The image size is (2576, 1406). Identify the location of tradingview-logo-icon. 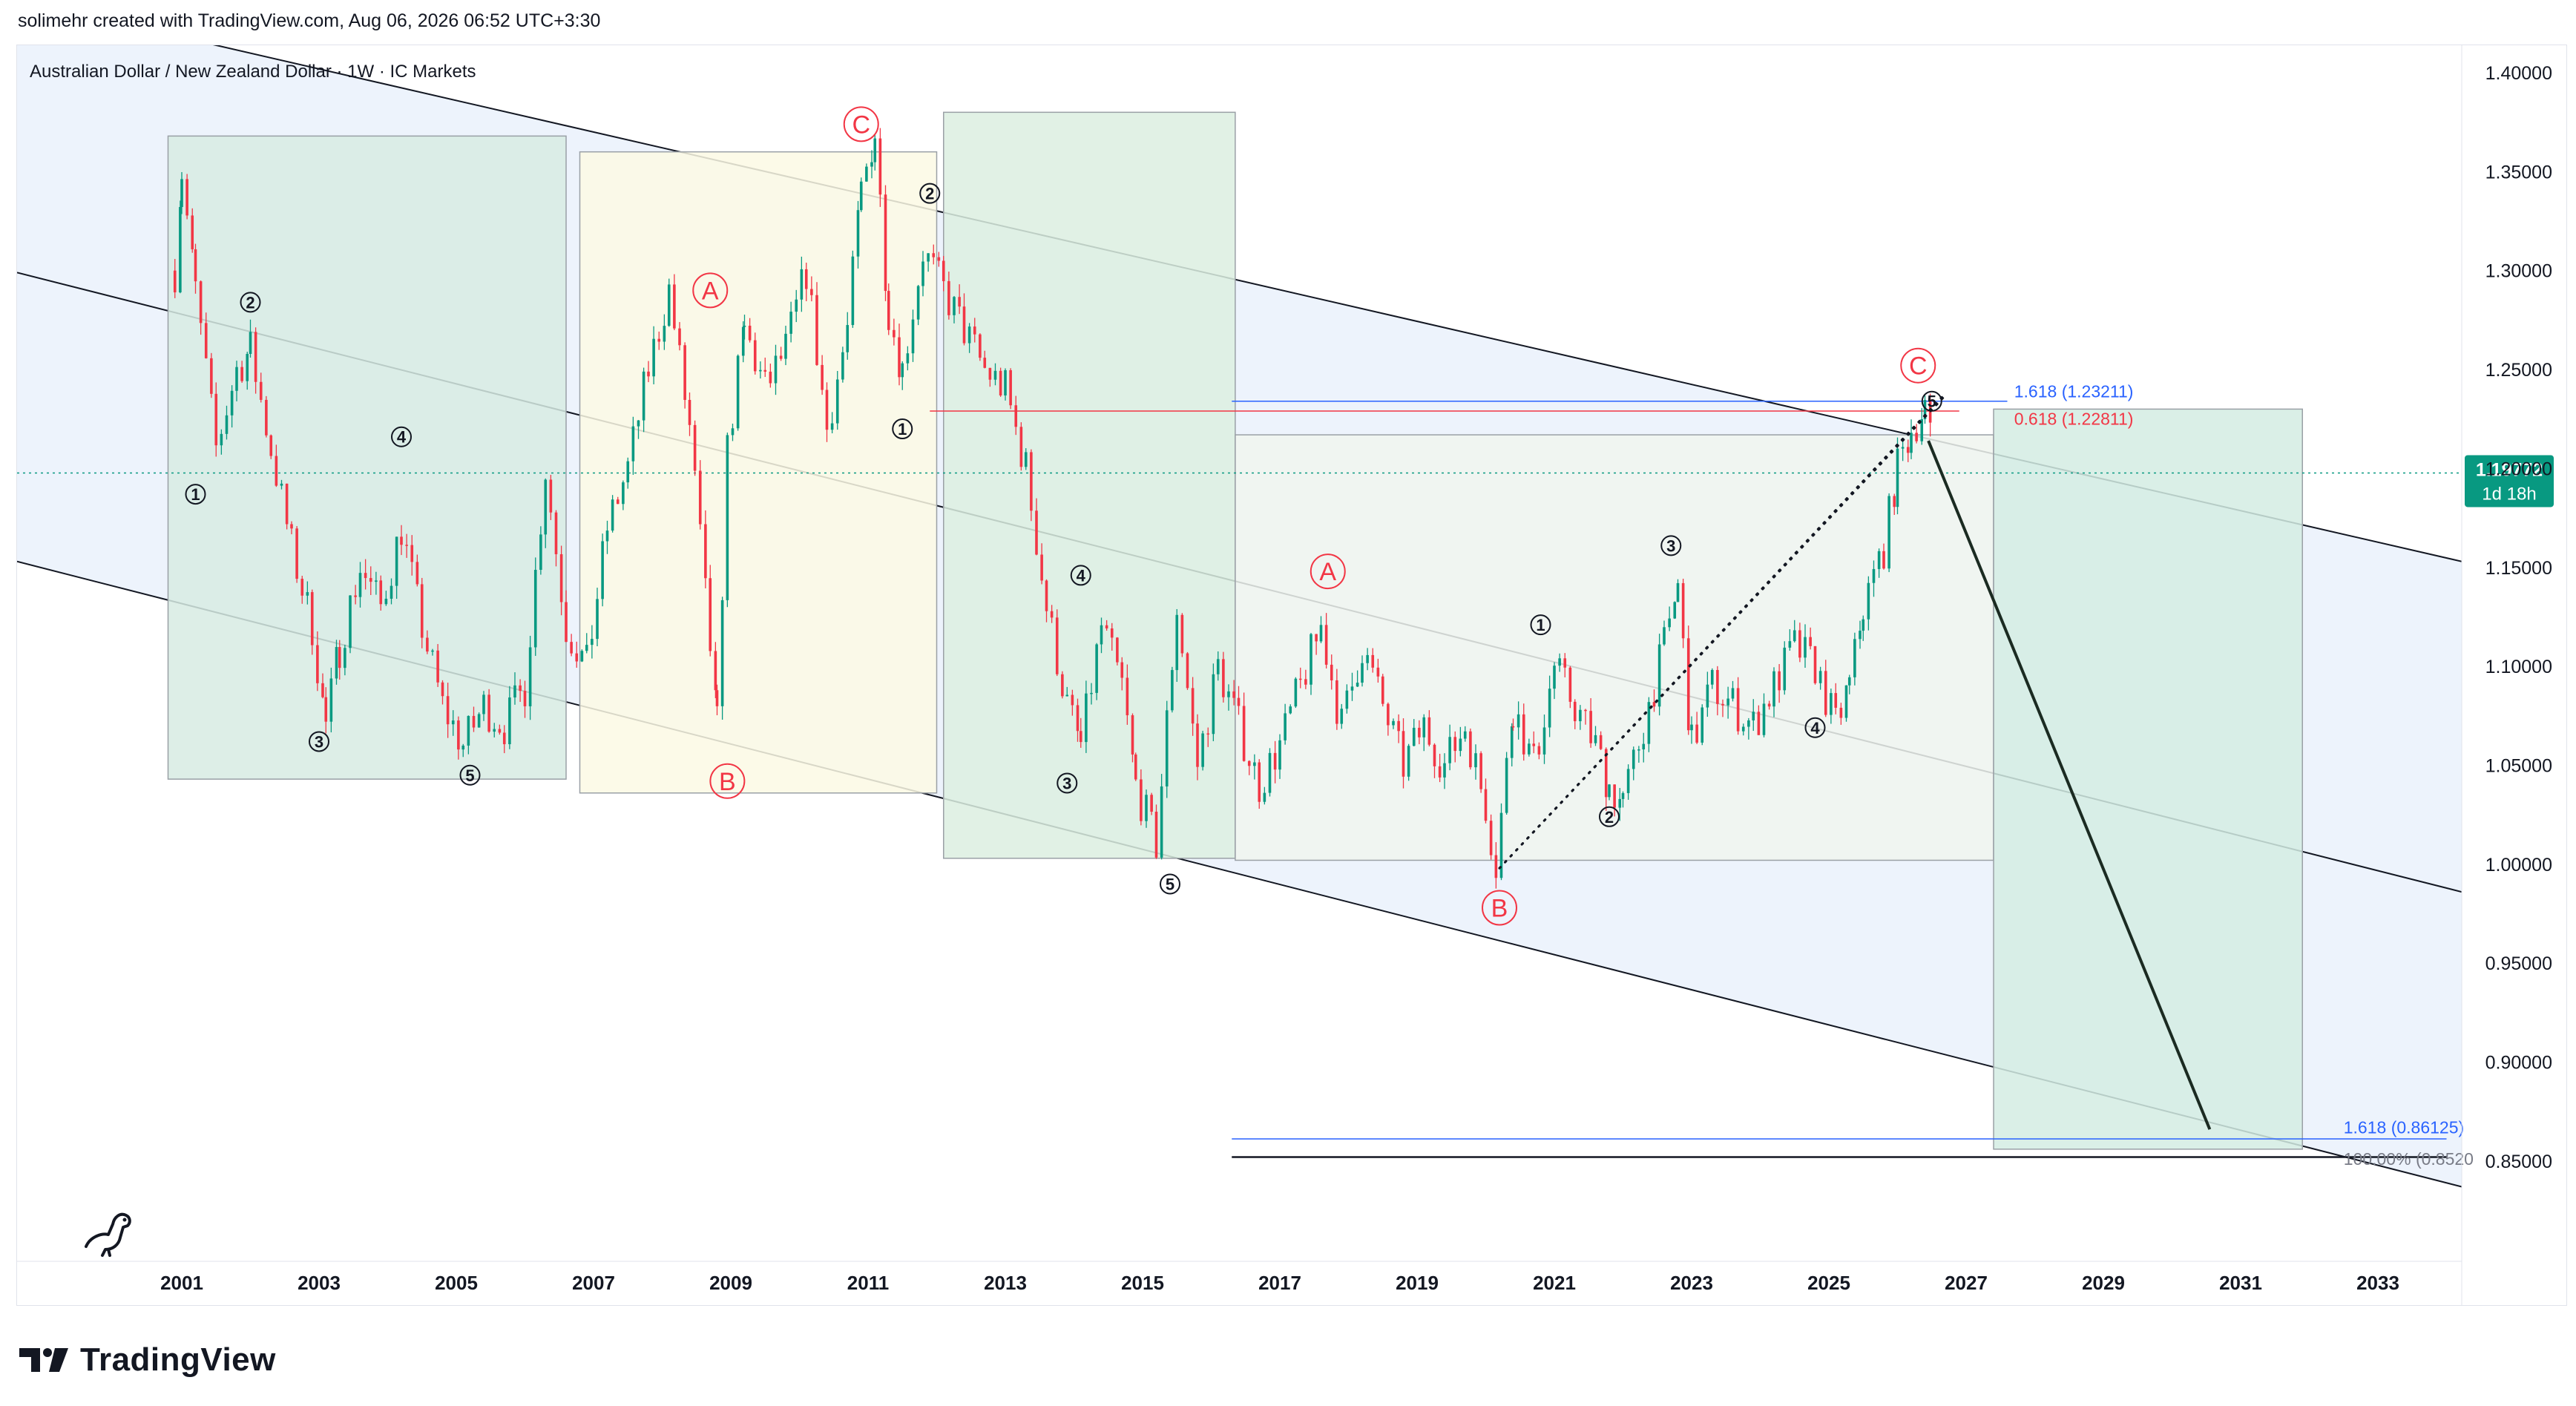
(43, 1360).